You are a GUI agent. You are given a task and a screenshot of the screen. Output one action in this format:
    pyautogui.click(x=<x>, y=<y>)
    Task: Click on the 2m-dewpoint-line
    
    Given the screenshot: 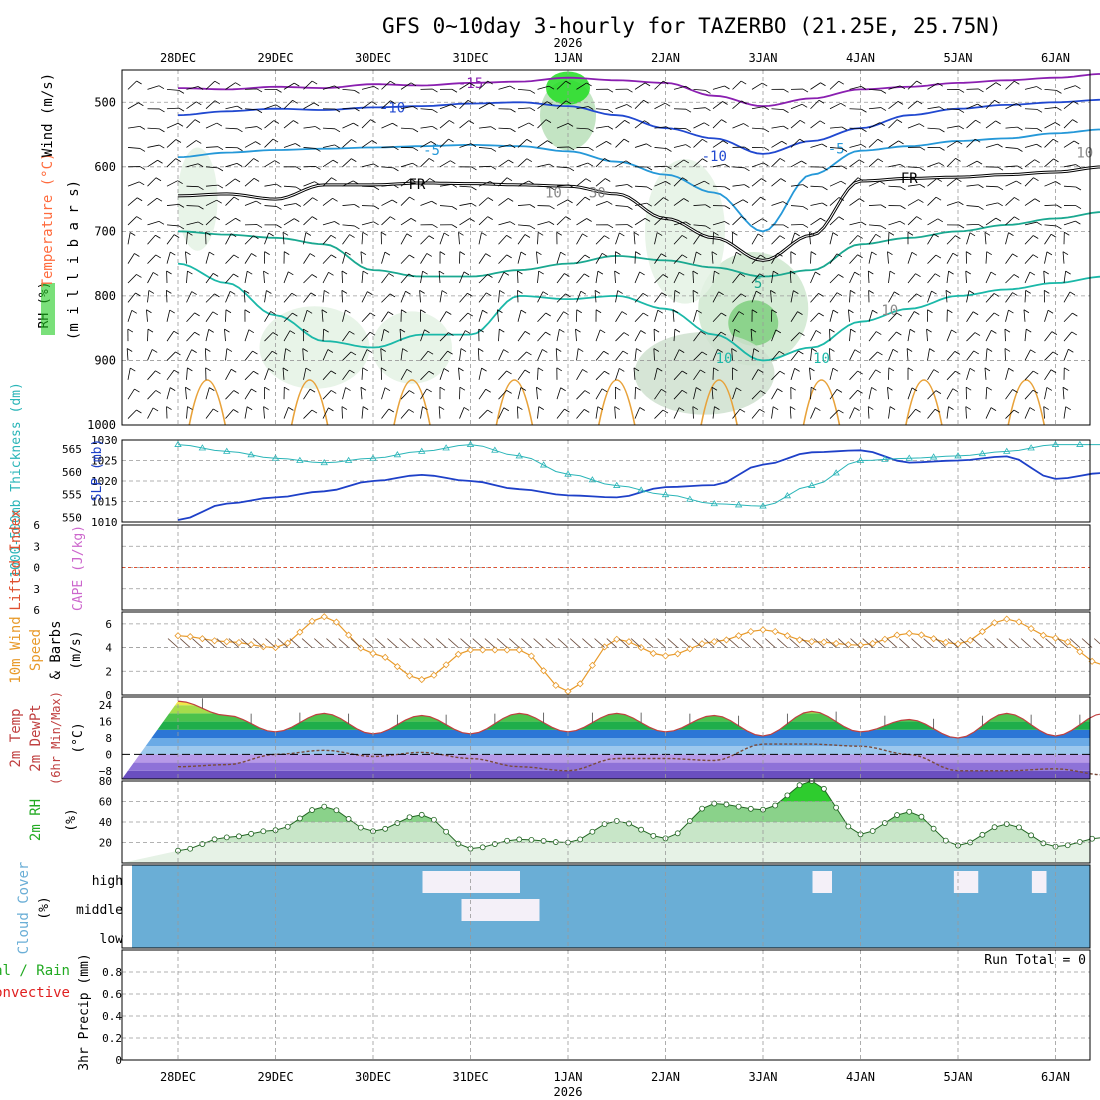 What is the action you would take?
    pyautogui.click(x=638, y=759)
    